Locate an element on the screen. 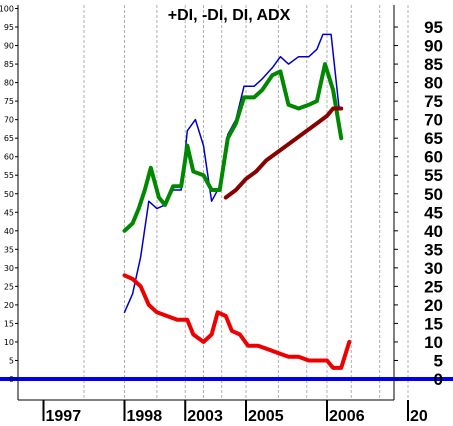 The image size is (453, 426). left-tick-label: 85 is located at coordinates (9, 64).